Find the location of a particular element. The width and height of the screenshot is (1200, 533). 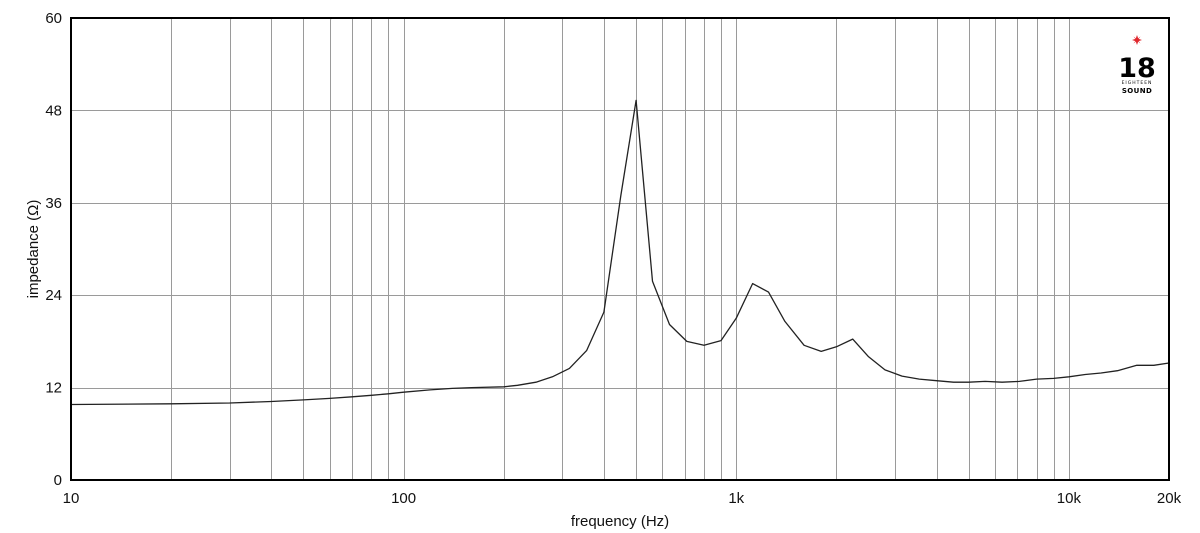

brand-logo: 18 EIGHTEEN SOUND is located at coordinates (1137, 65).